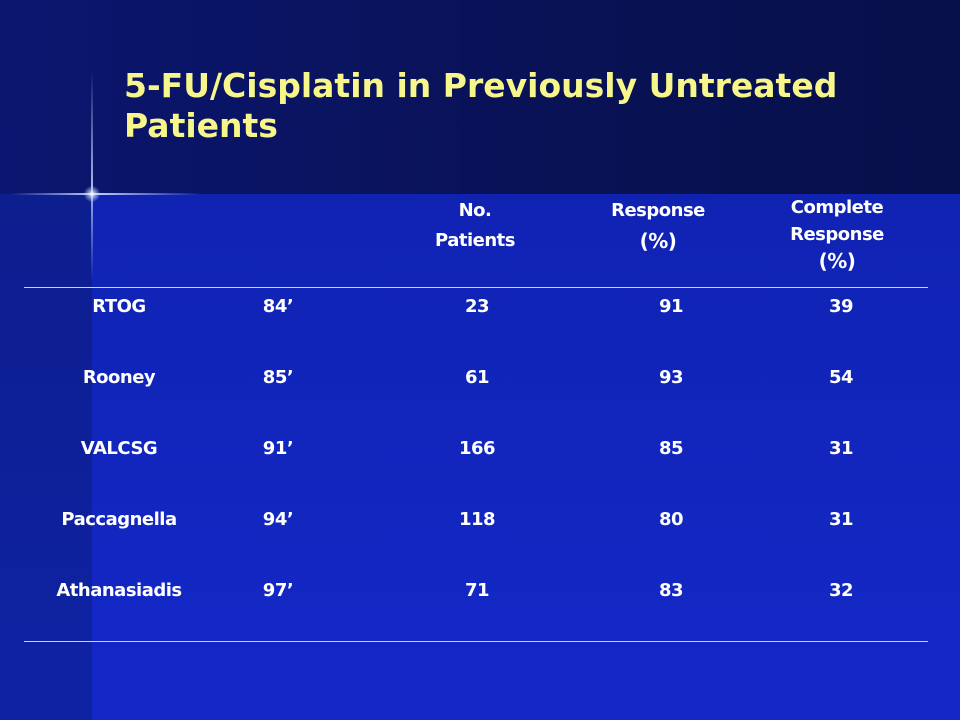 Image resolution: width=960 pixels, height=720 pixels. I want to click on patients-count: 71, so click(477, 590).